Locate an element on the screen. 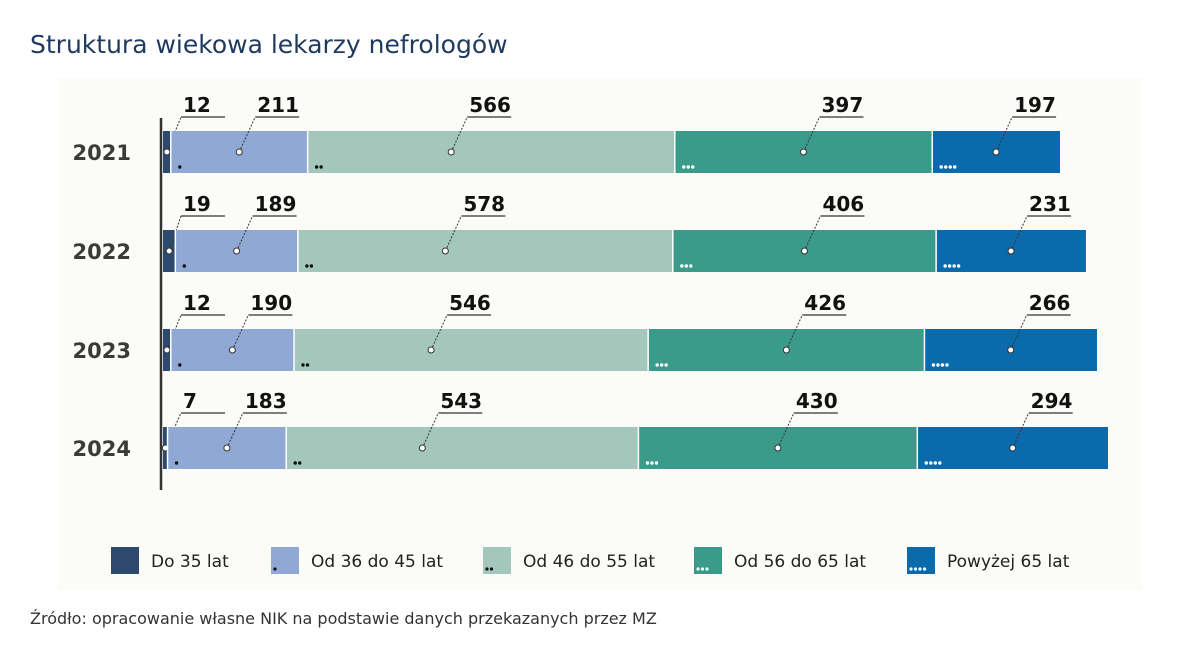 This screenshot has height=653, width=1198. data-label: 183 is located at coordinates (266, 401).